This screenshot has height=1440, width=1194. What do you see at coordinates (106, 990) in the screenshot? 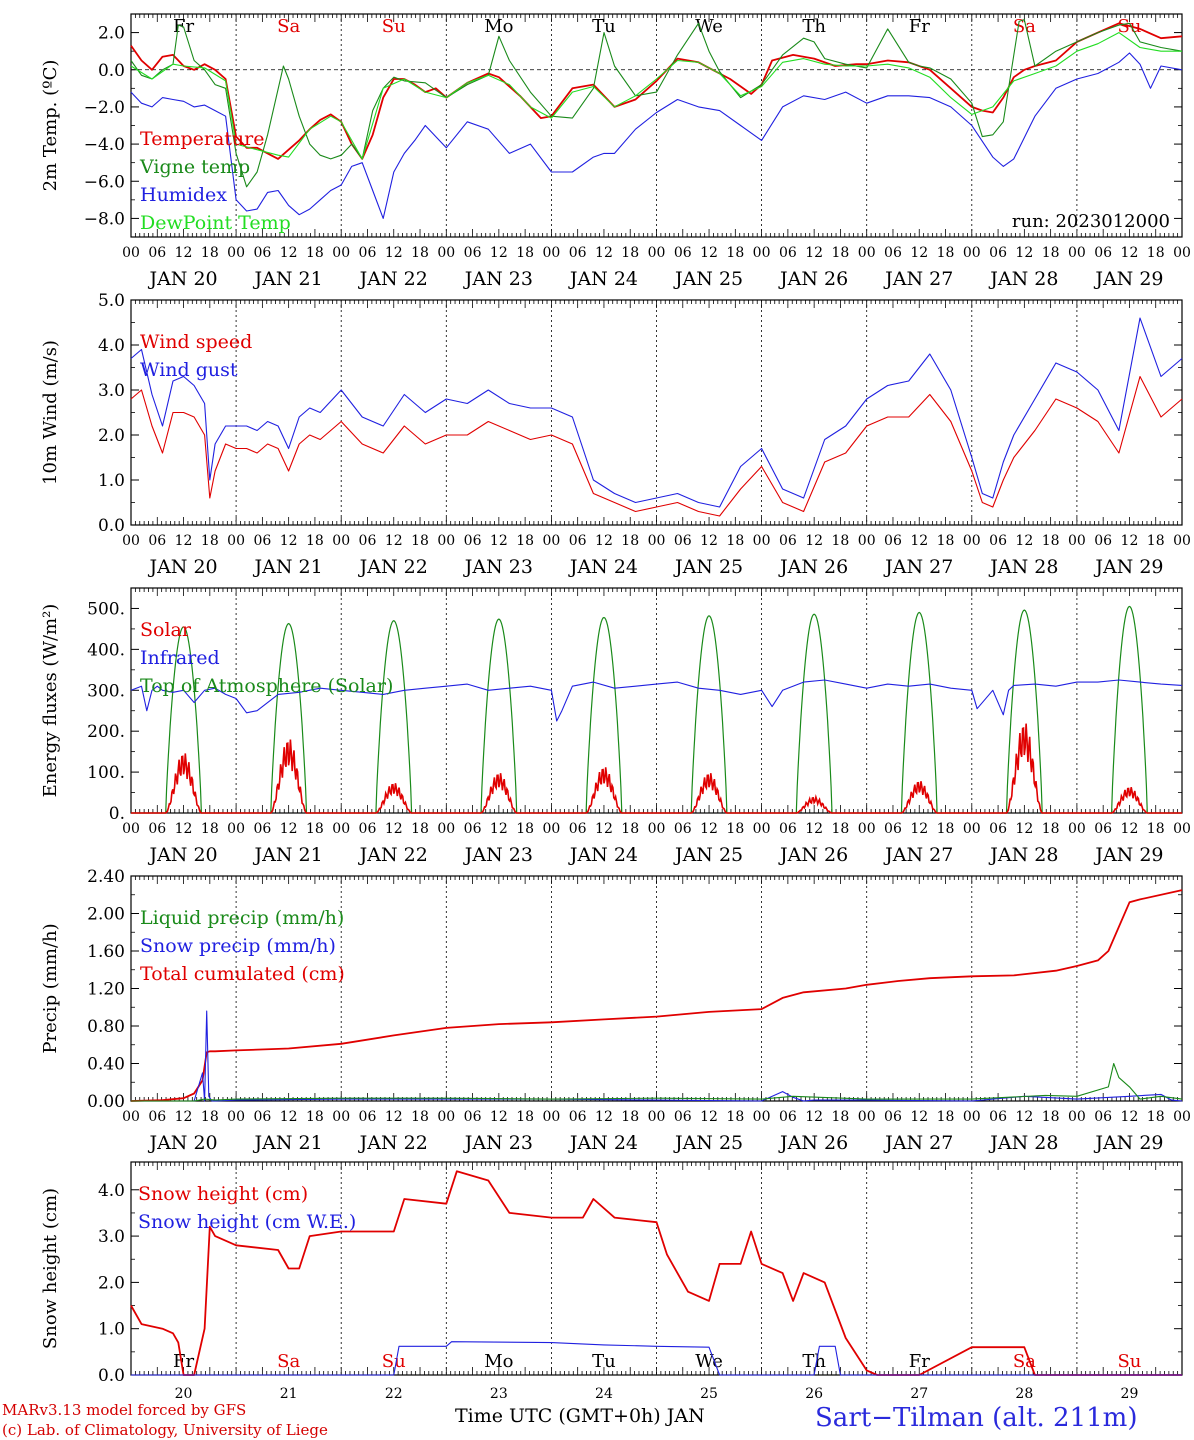
I see `y-tick-label: 1.20` at bounding box center [106, 990].